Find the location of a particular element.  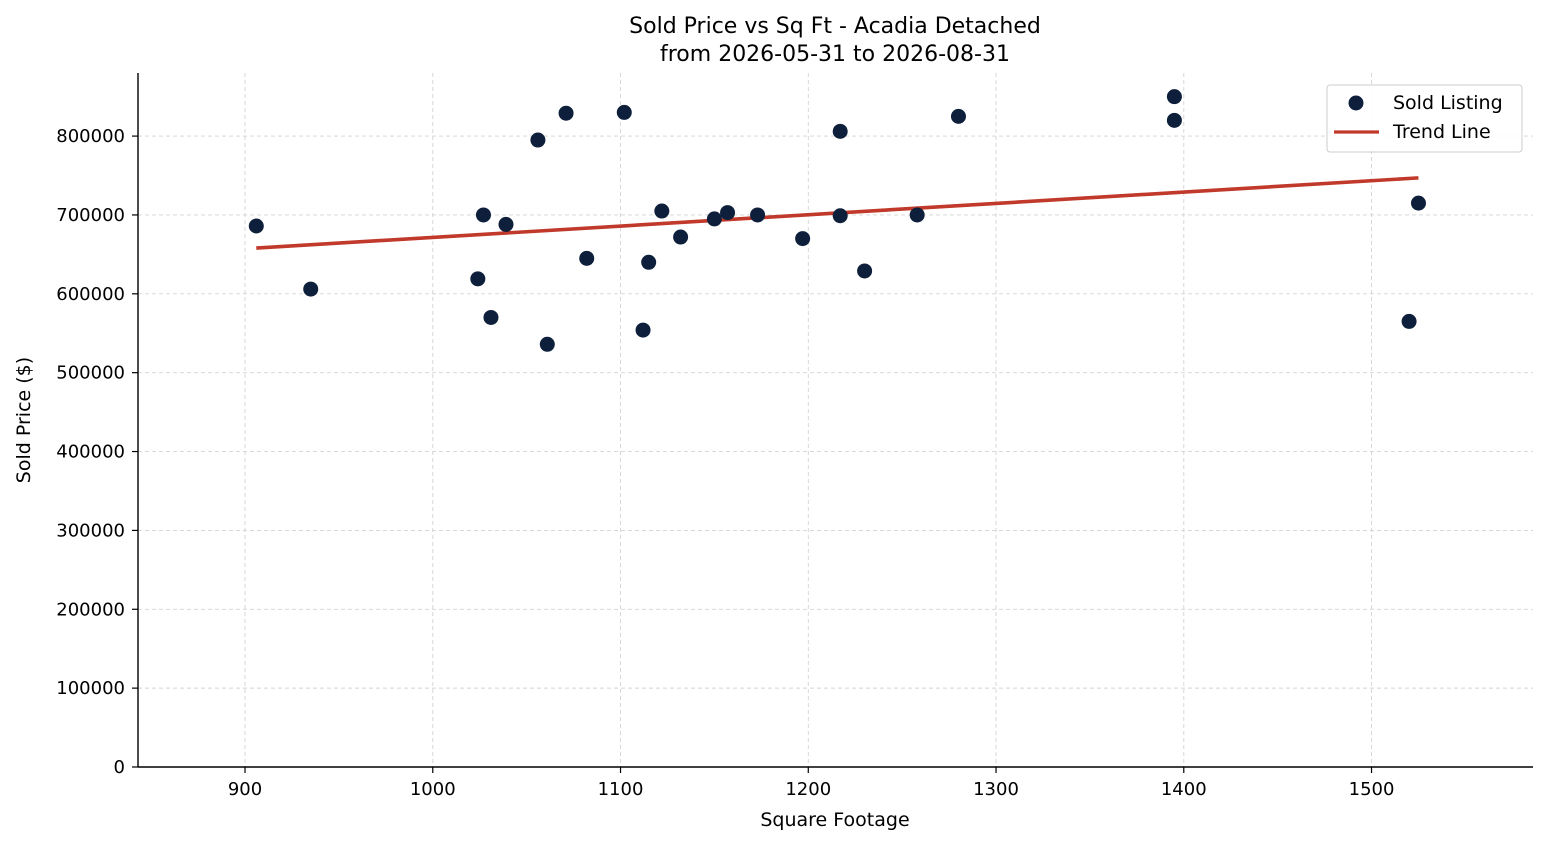

x-tick-label: 1100 is located at coordinates (621, 789).